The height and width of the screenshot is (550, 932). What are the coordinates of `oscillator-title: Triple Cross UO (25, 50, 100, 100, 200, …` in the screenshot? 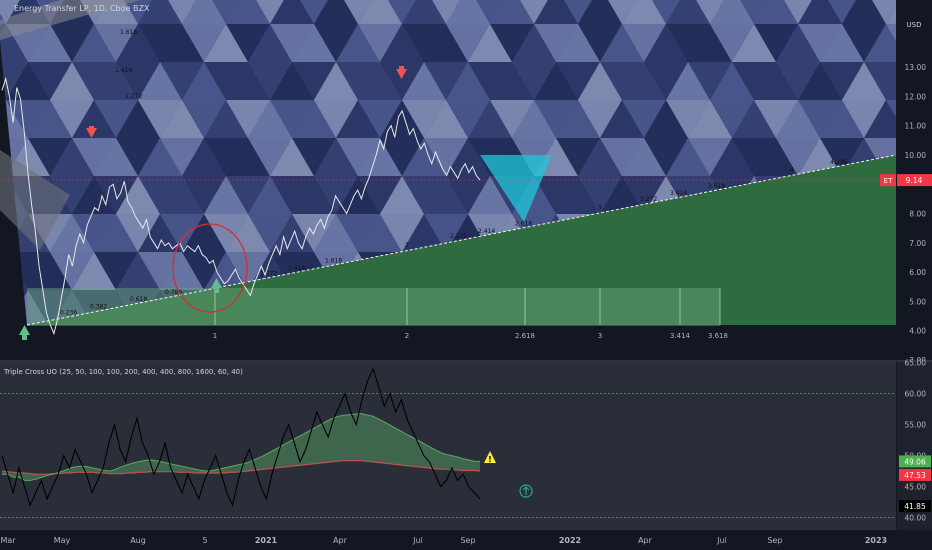 It's located at (123, 372).